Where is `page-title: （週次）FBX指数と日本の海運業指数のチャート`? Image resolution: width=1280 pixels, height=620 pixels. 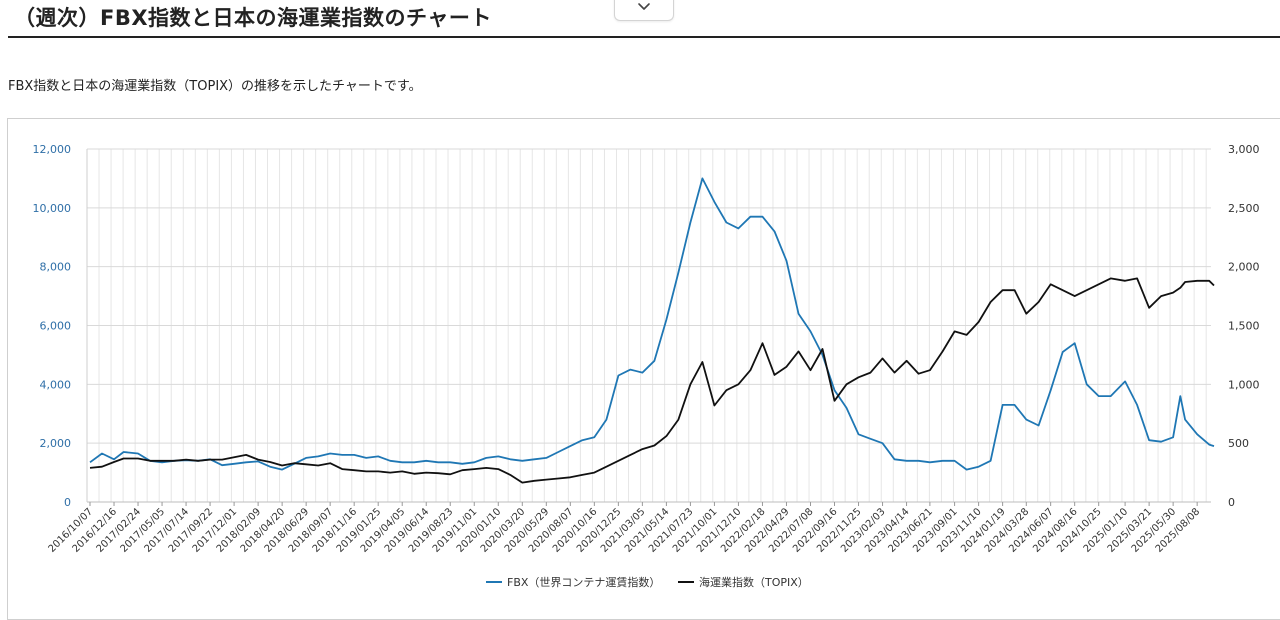 page-title: （週次）FBX指数と日本の海運業指数のチャート is located at coordinates (253, 18).